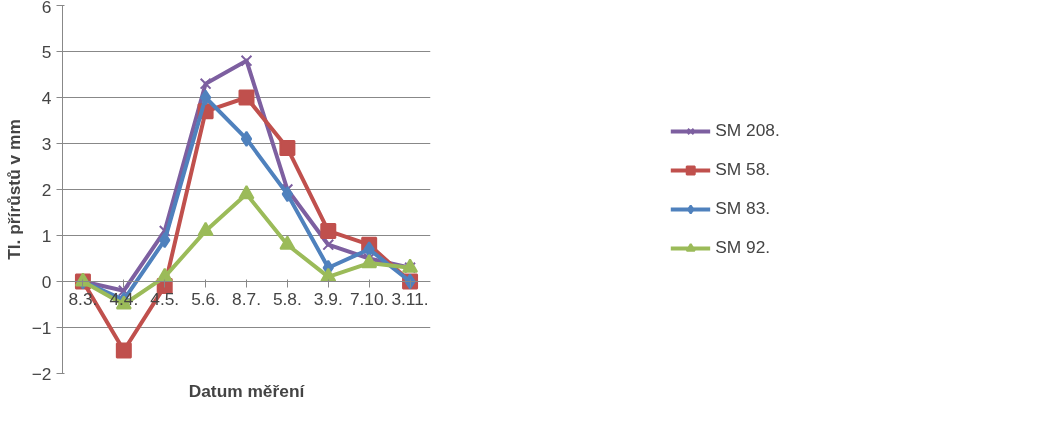 The image size is (1050, 432). What do you see at coordinates (287, 298) in the screenshot?
I see `x-tick-label: 5.8.` at bounding box center [287, 298].